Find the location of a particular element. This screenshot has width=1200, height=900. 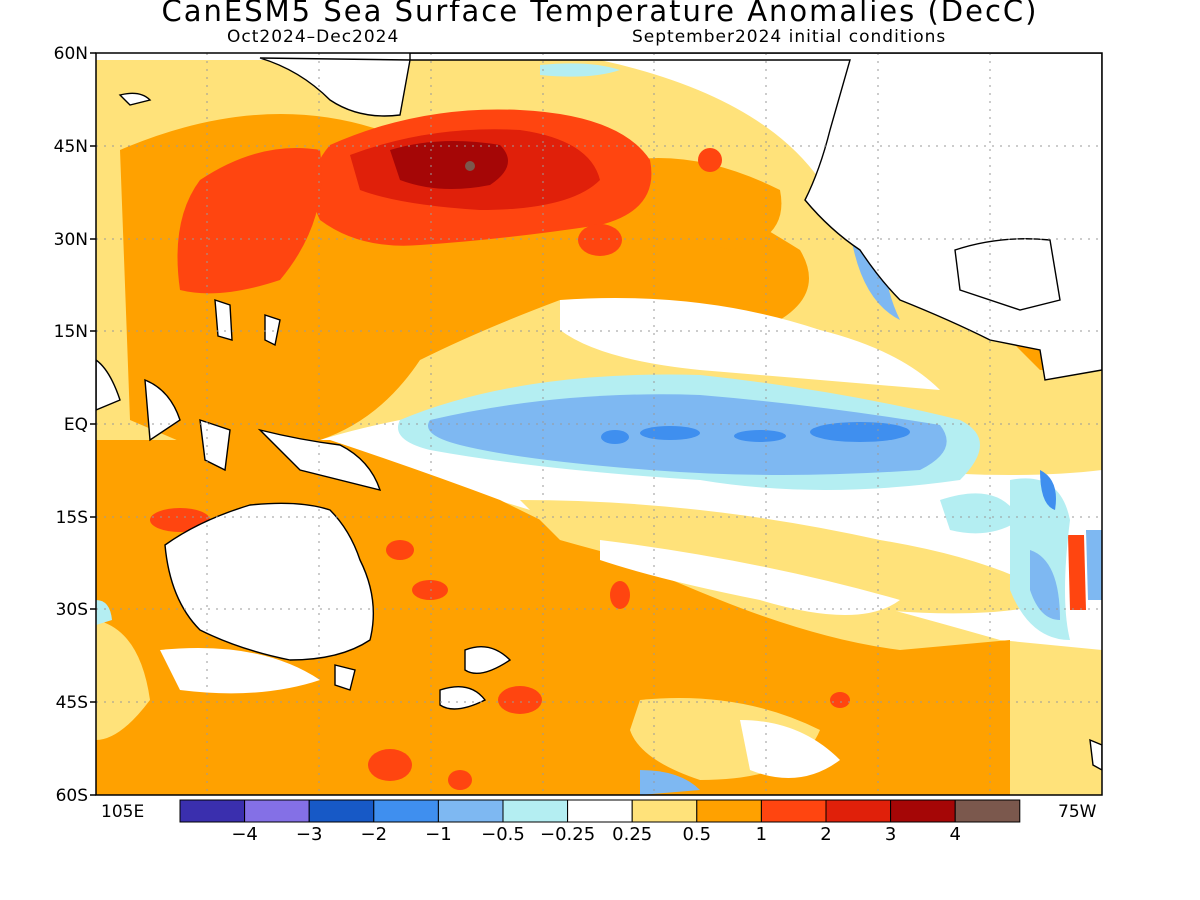

colorbar-label: 0.5 is located at coordinates (697, 834).